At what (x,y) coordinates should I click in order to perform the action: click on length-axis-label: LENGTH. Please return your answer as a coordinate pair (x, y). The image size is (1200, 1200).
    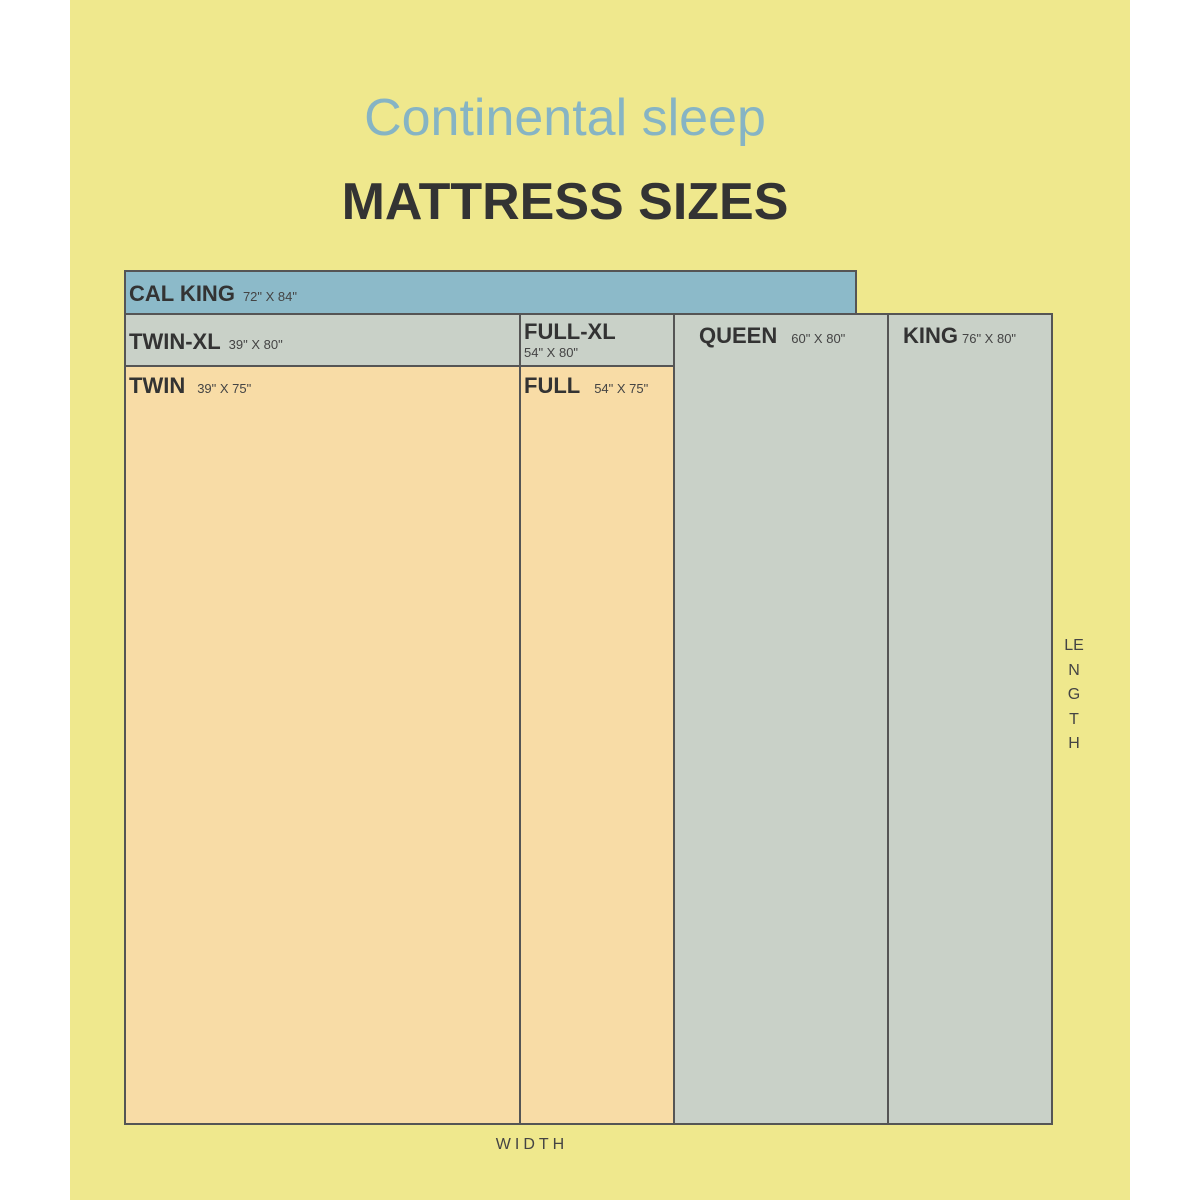
    Looking at the image, I should click on (1074, 694).